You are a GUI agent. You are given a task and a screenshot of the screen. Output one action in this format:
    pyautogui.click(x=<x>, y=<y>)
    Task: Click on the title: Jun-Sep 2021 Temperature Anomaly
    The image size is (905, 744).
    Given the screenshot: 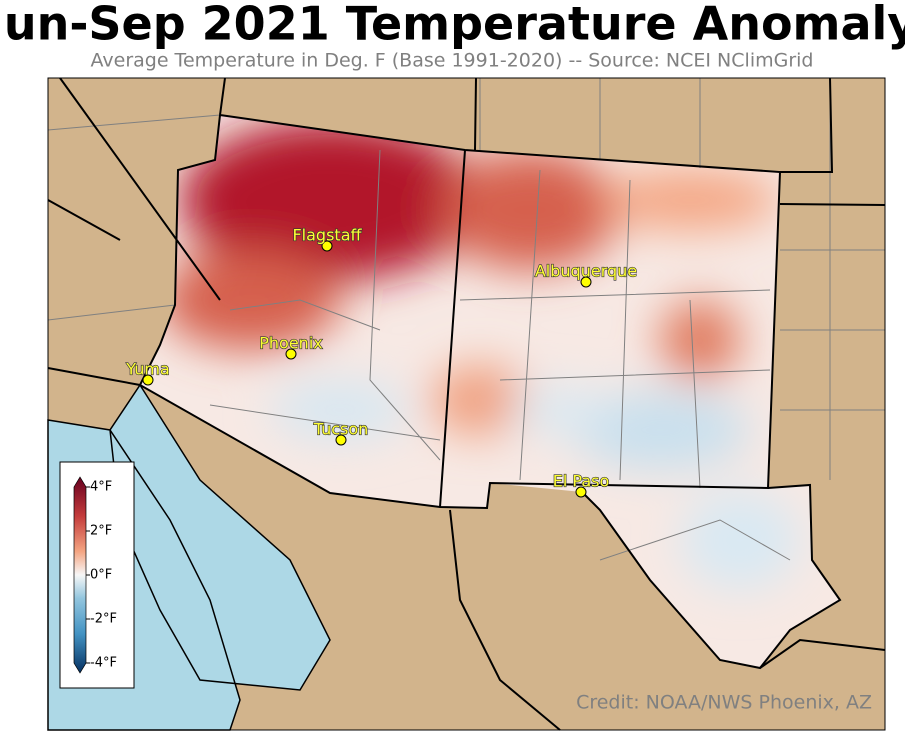 What is the action you would take?
    pyautogui.click(x=452, y=25)
    